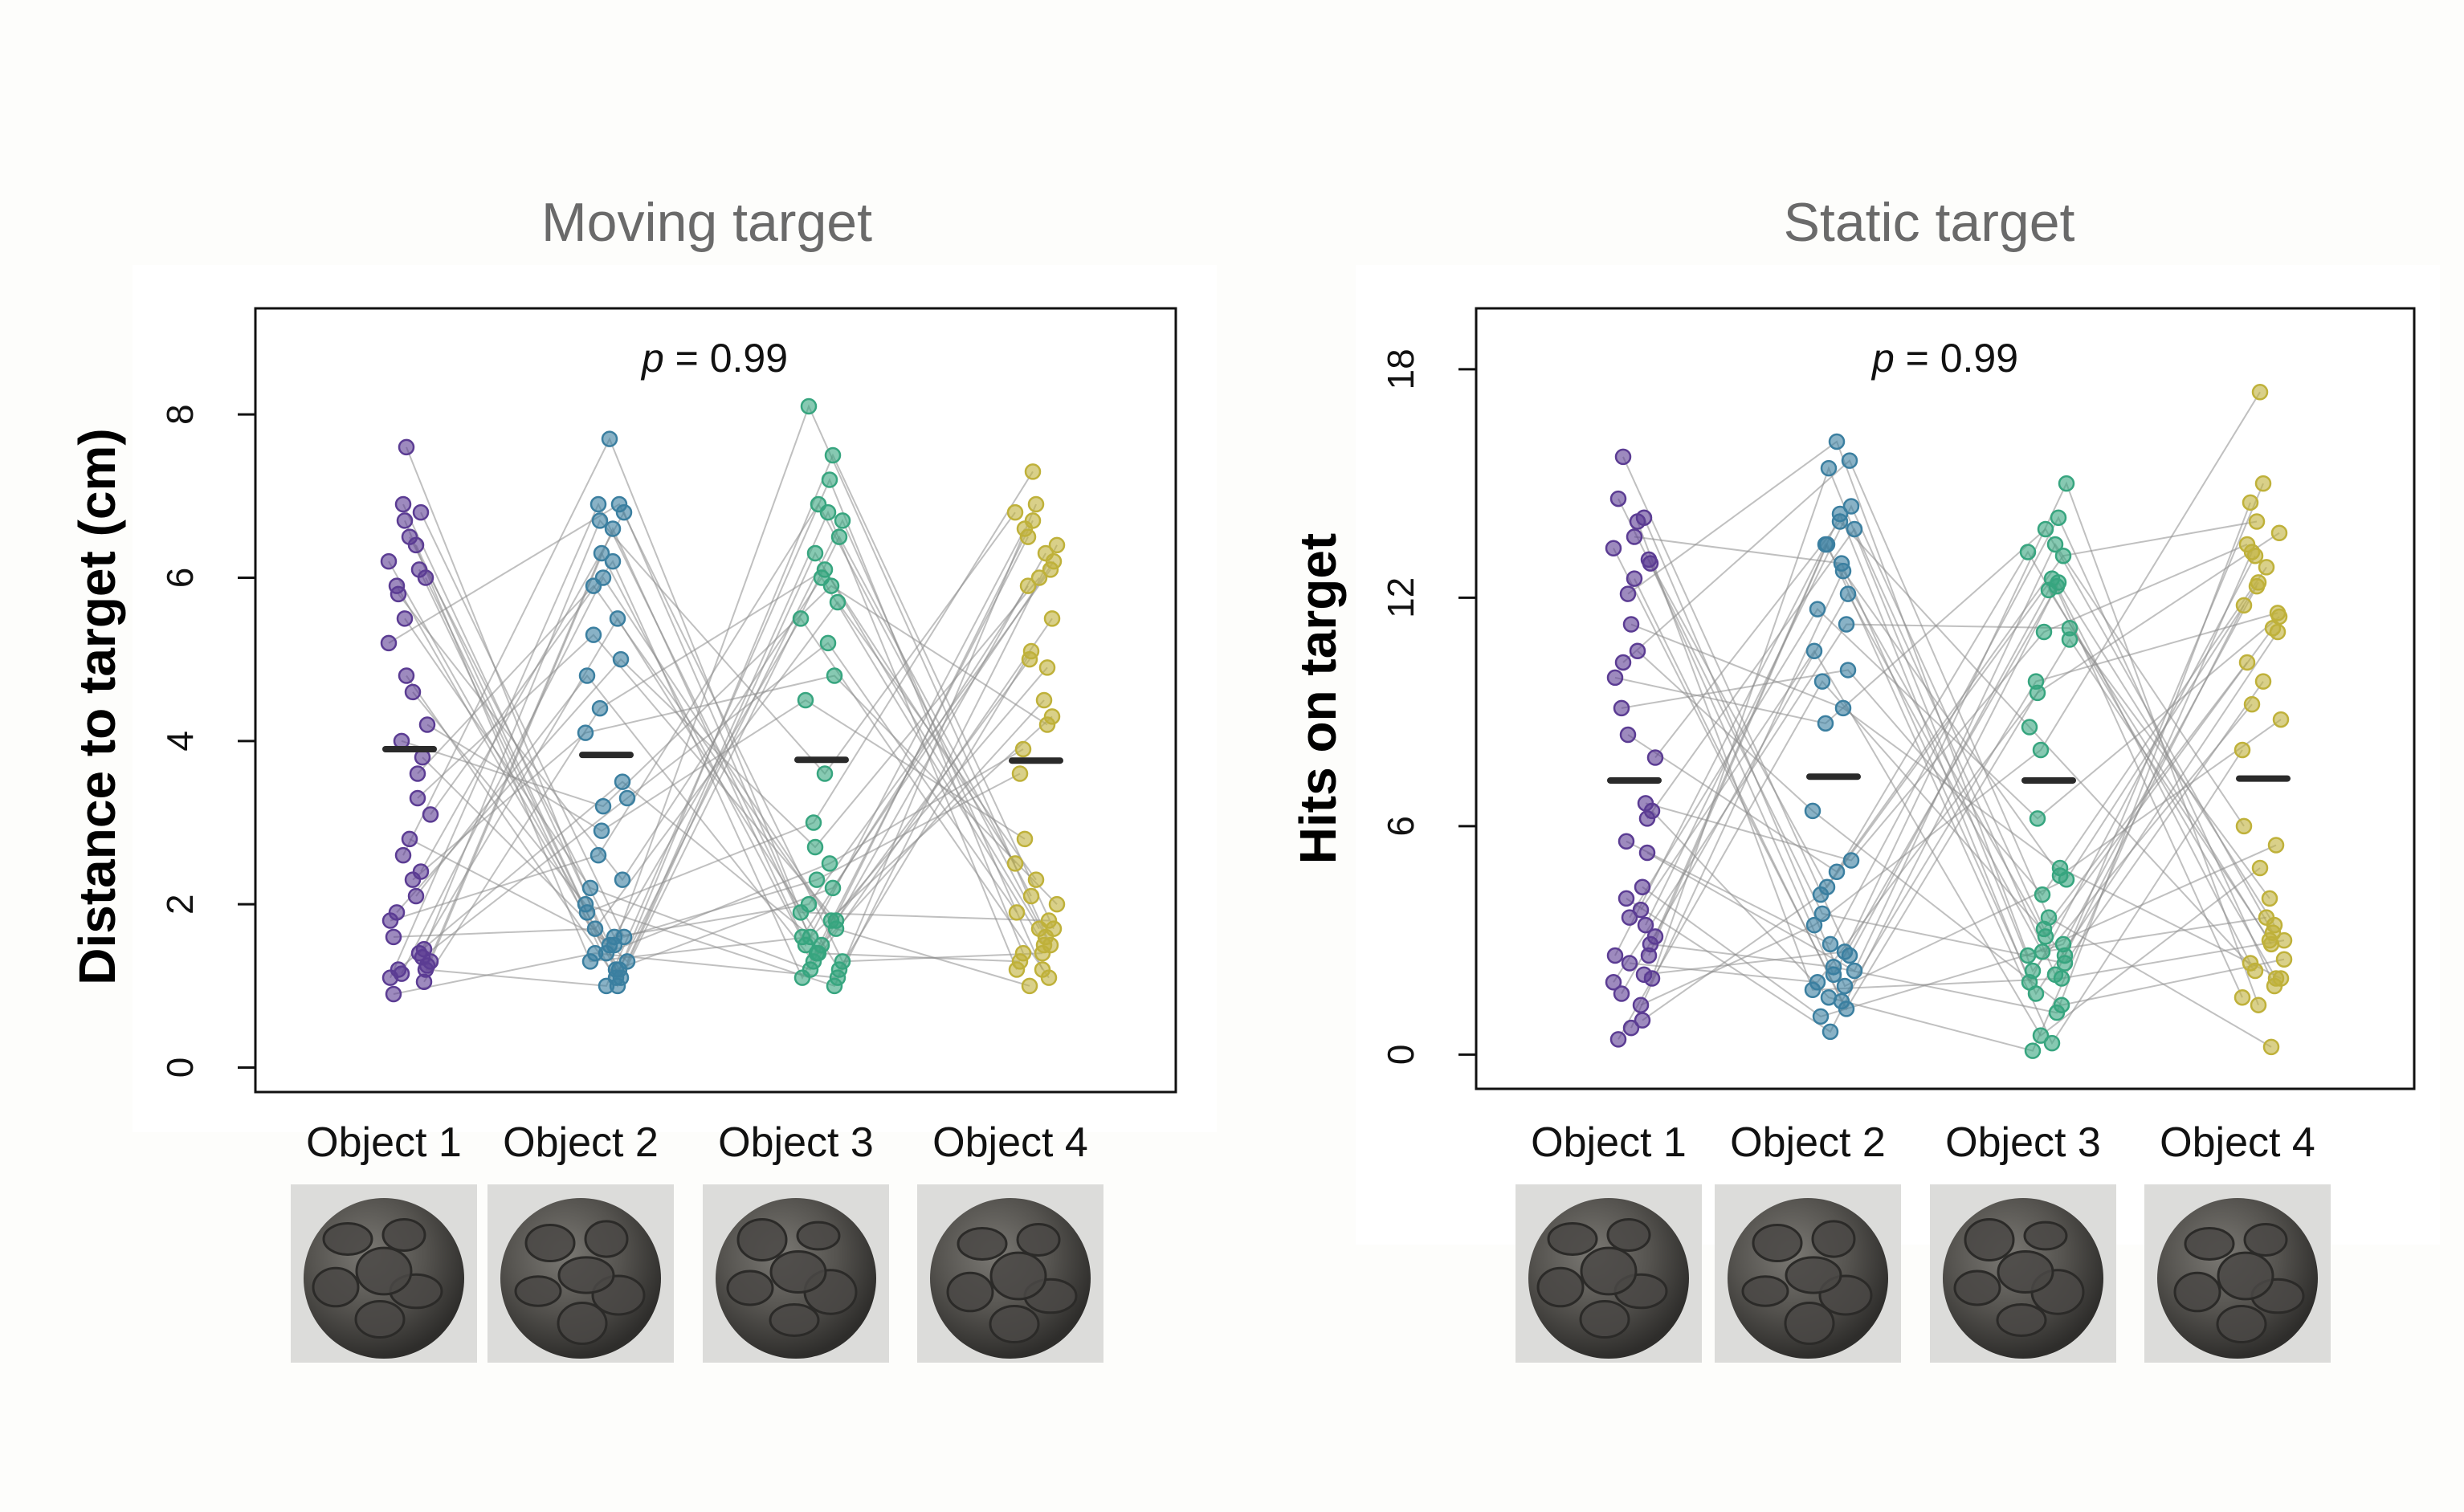 This screenshot has width=2464, height=1512. I want to click on y-tick-label: 6, so click(1401, 826).